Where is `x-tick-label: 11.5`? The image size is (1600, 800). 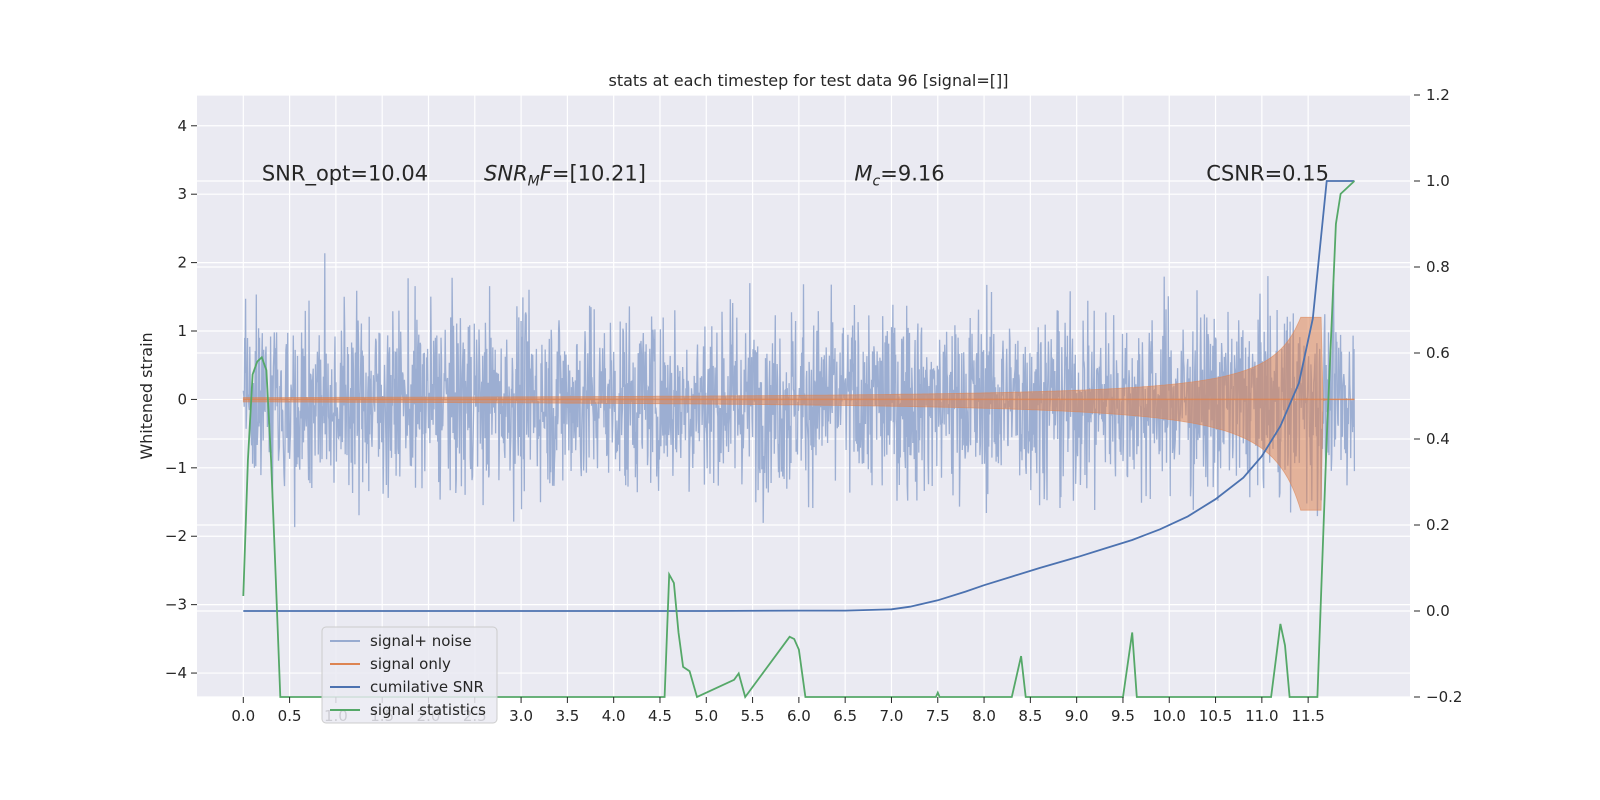 x-tick-label: 11.5 is located at coordinates (1307, 716).